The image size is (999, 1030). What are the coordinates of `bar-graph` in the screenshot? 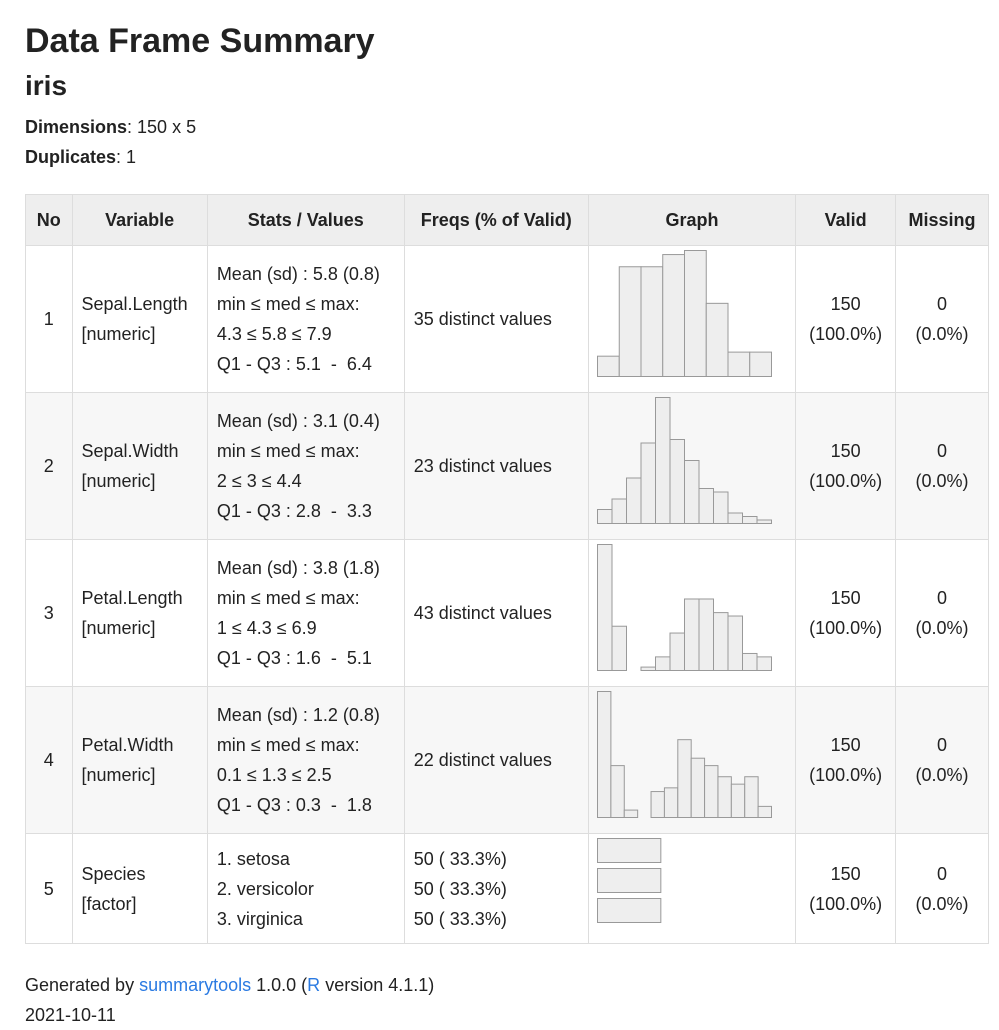 It's located at (629, 880).